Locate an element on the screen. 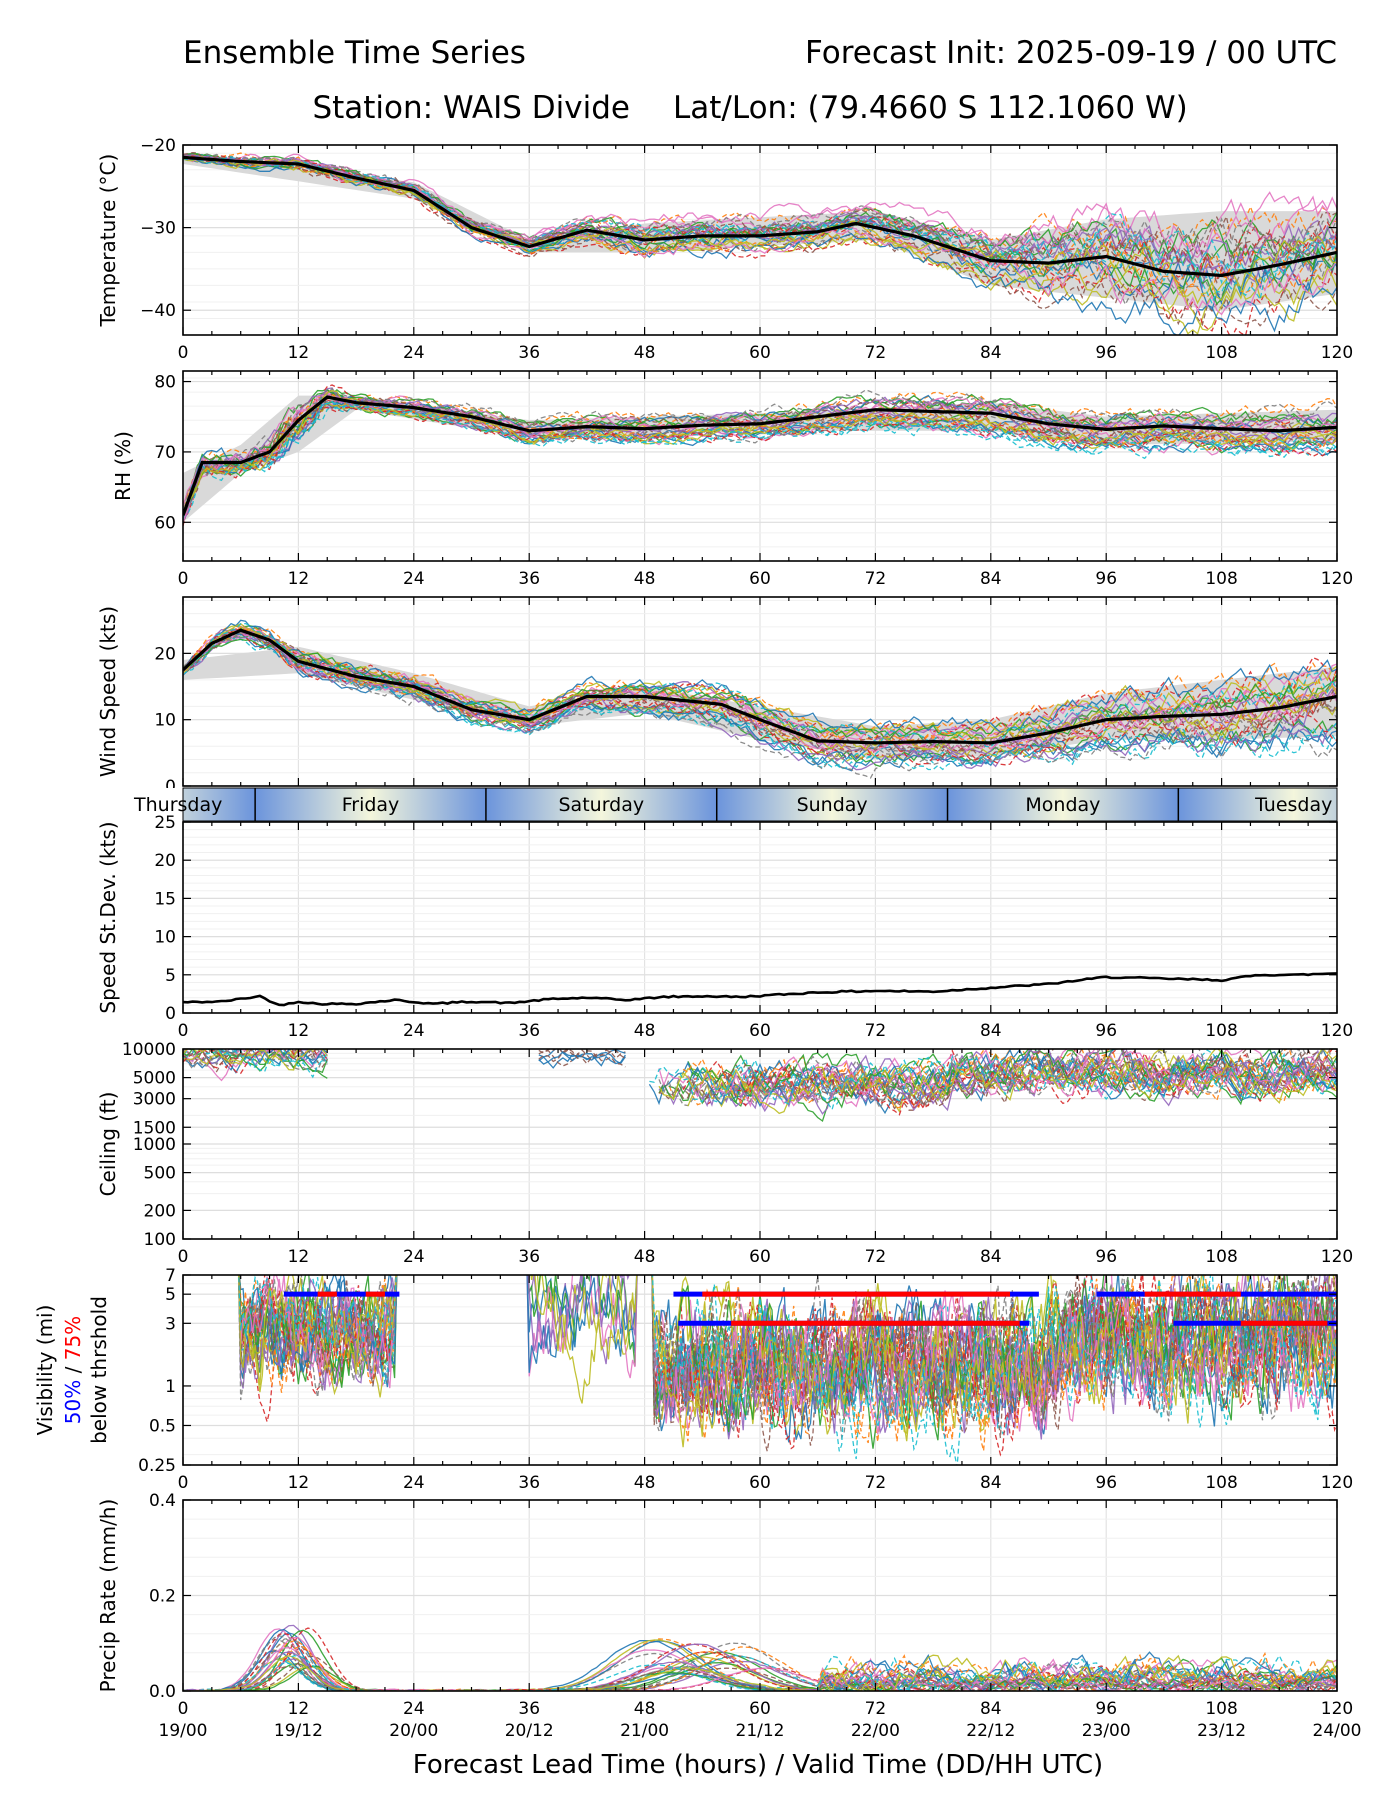  y-axis-label: Precip Rate (mm/h) is located at coordinates (108, 1596).